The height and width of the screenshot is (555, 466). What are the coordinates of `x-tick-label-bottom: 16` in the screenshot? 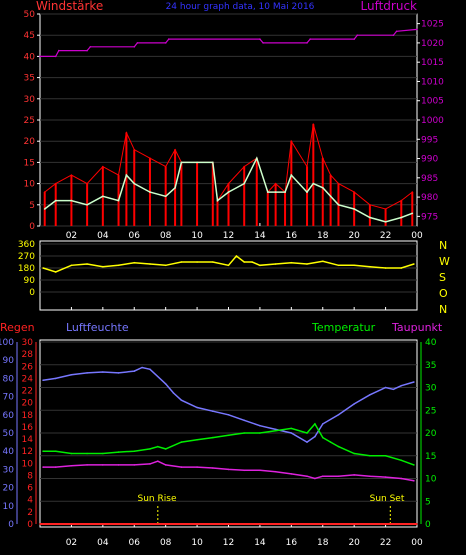 It's located at (292, 543).